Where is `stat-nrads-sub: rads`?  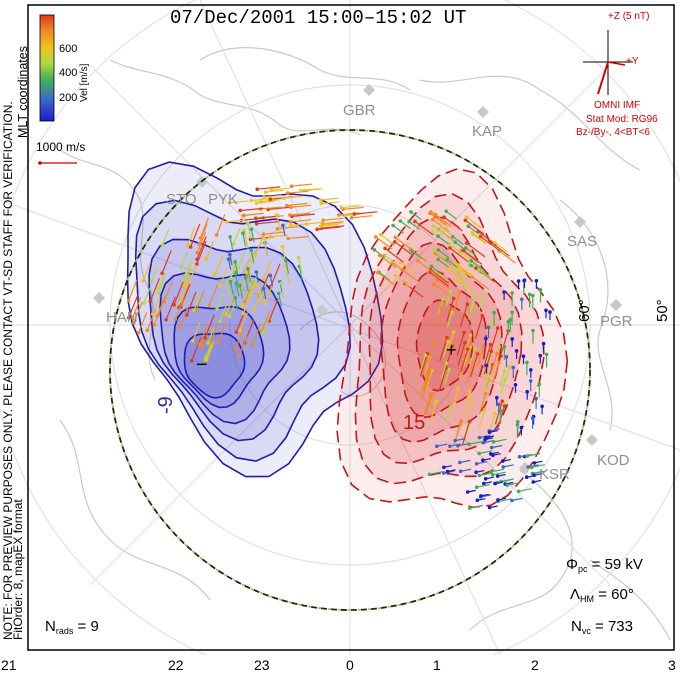
stat-nrads-sub: rads is located at coordinates (64, 631).